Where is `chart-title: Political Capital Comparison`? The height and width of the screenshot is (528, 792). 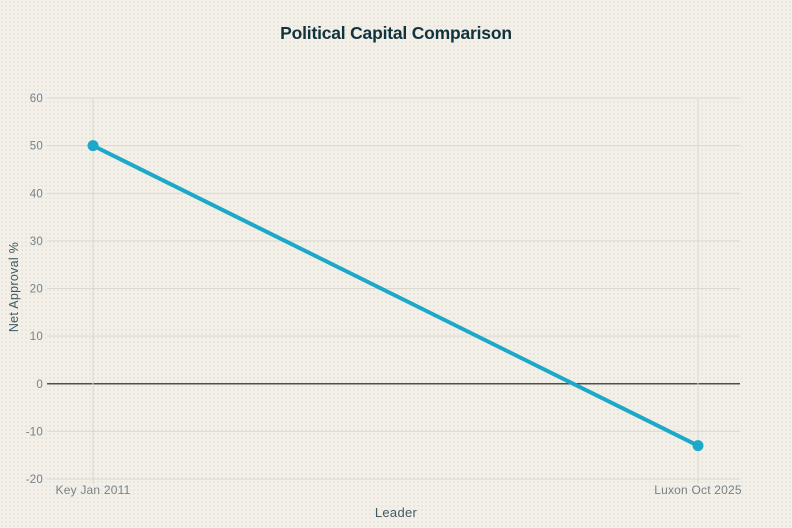 chart-title: Political Capital Comparison is located at coordinates (396, 33).